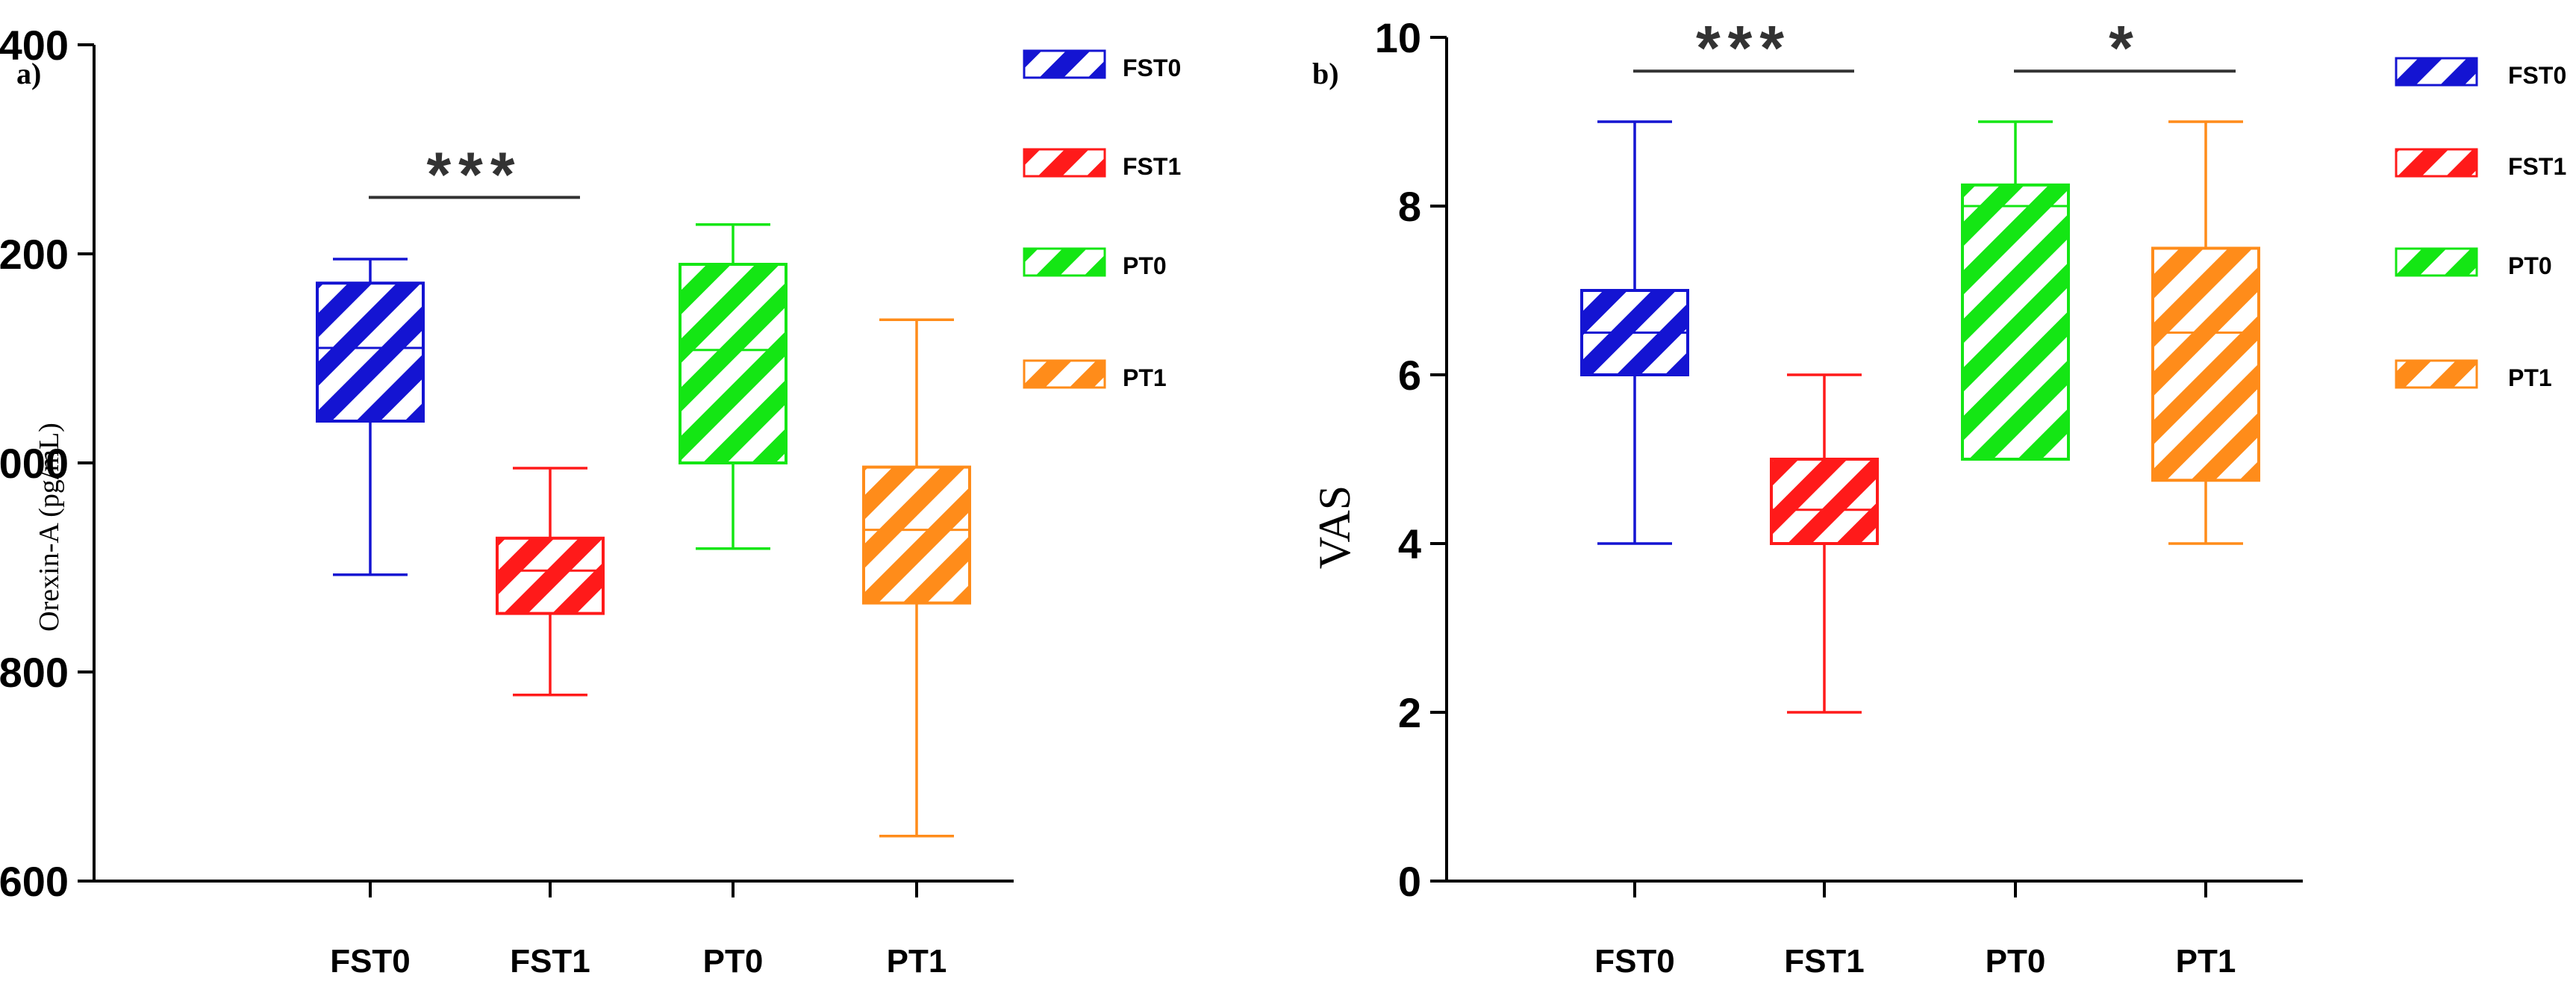  What do you see at coordinates (34, 46) in the screenshot?
I see `y-tick-label: 3400` at bounding box center [34, 46].